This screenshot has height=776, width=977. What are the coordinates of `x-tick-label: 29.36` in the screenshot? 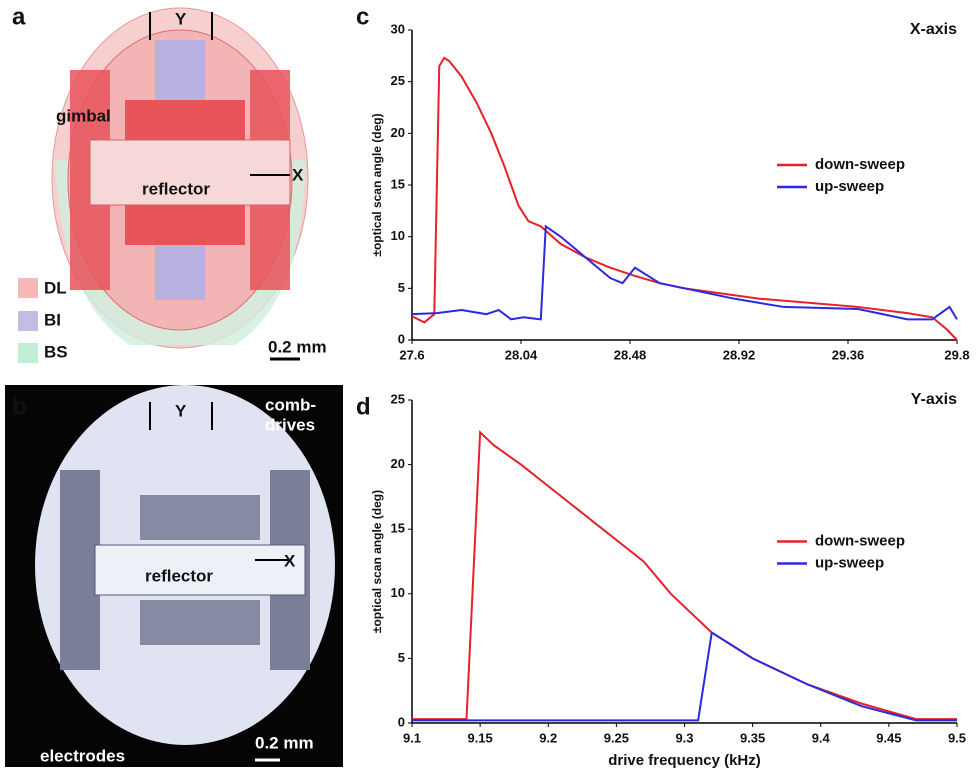 It's located at (848, 354).